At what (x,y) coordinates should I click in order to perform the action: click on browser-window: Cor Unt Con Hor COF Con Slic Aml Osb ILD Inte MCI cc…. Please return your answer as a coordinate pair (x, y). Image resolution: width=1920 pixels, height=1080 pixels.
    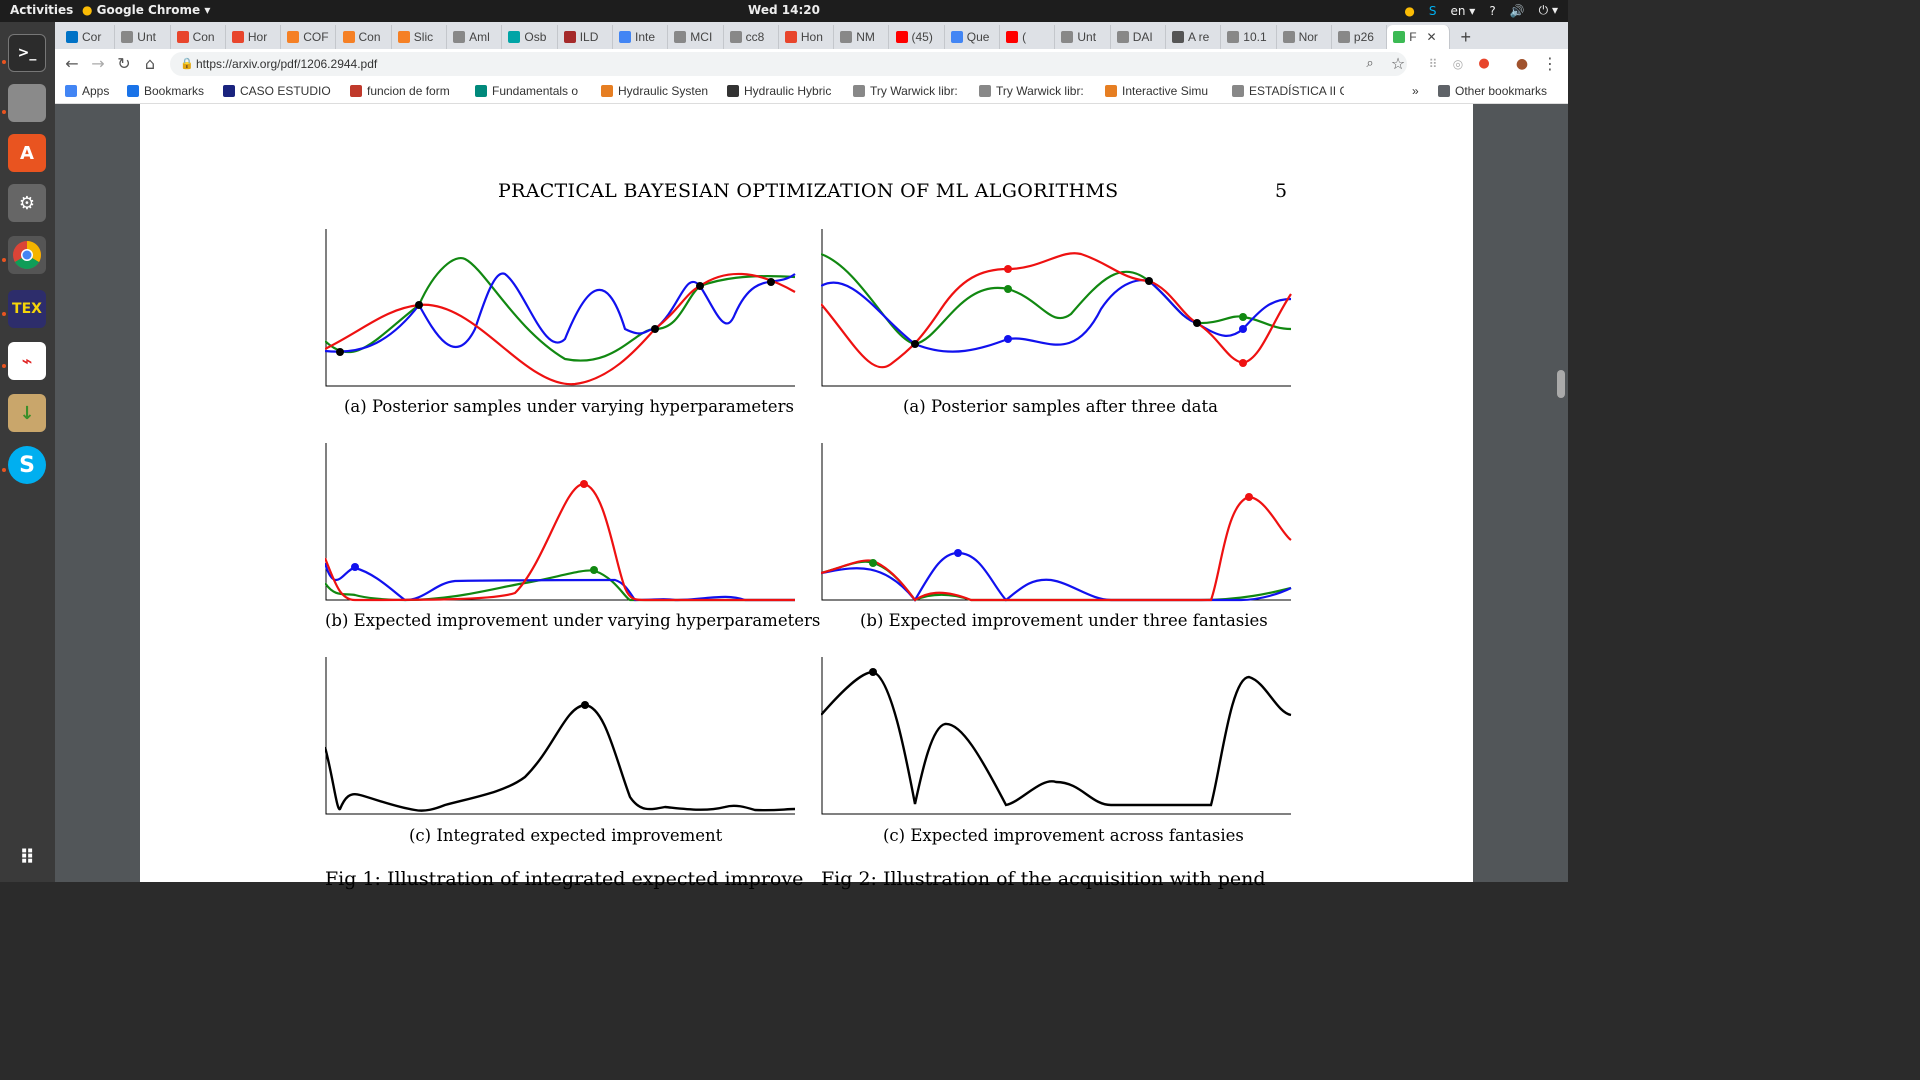
    Looking at the image, I should click on (811, 63).